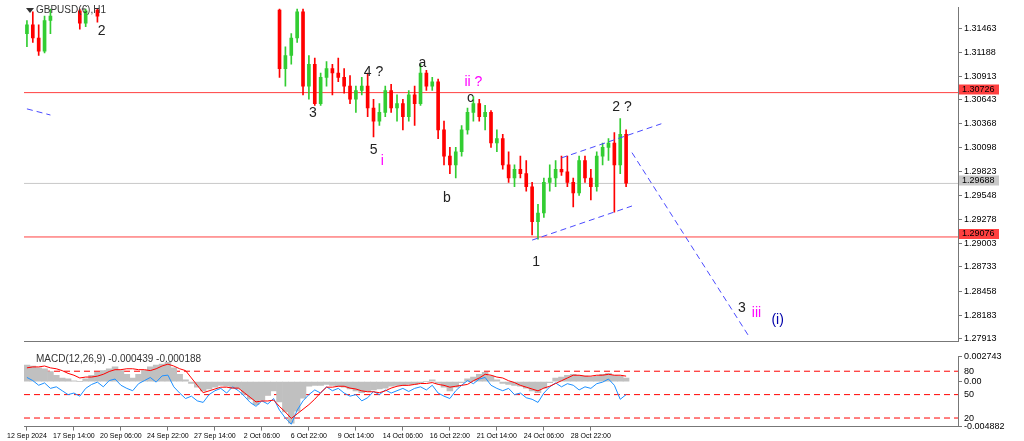 This screenshot has width=1024, height=441. Describe the element at coordinates (983, 355) in the screenshot. I see `y-tick-label: 0.002743` at that location.